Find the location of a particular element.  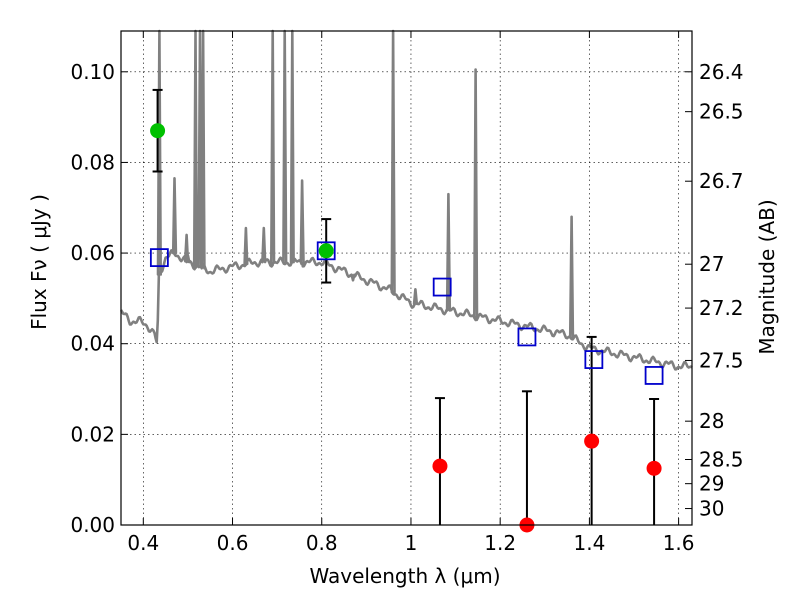

y2-axis-label: Magnitude (AB) is located at coordinates (767, 276).